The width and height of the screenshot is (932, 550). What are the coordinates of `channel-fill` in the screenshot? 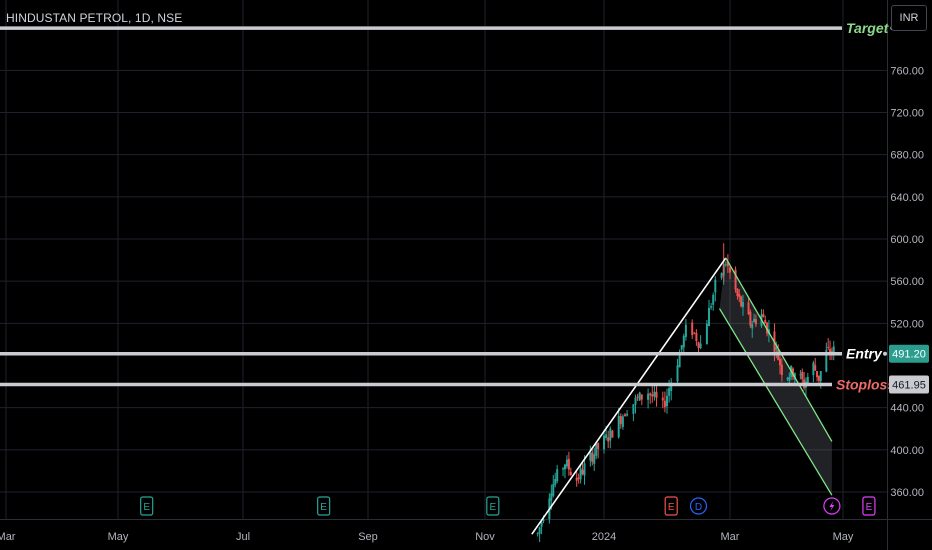 It's located at (775, 376).